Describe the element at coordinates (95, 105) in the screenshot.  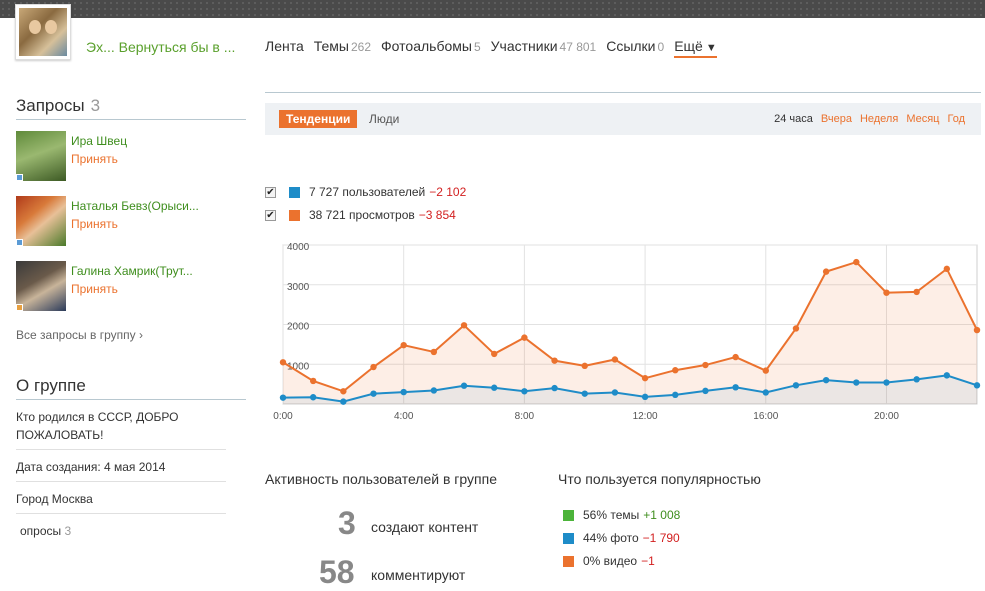
I see `requests-count: 3` at that location.